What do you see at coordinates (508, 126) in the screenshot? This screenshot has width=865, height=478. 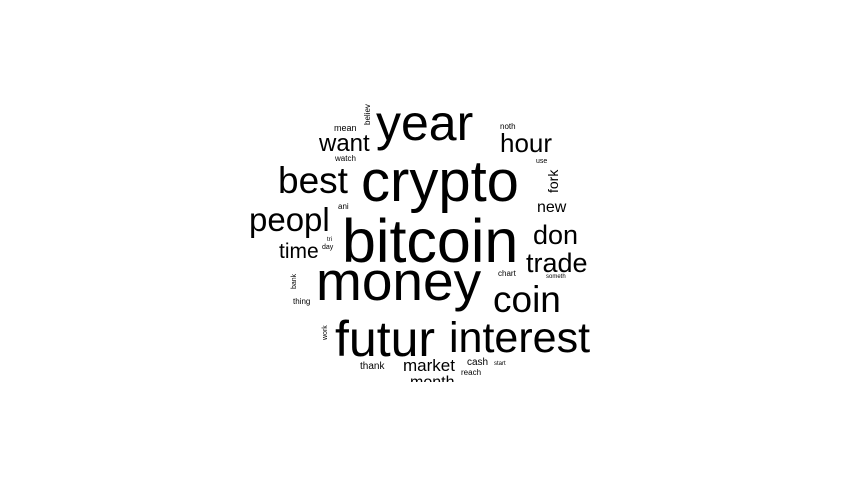 I see `word-noth: noth` at bounding box center [508, 126].